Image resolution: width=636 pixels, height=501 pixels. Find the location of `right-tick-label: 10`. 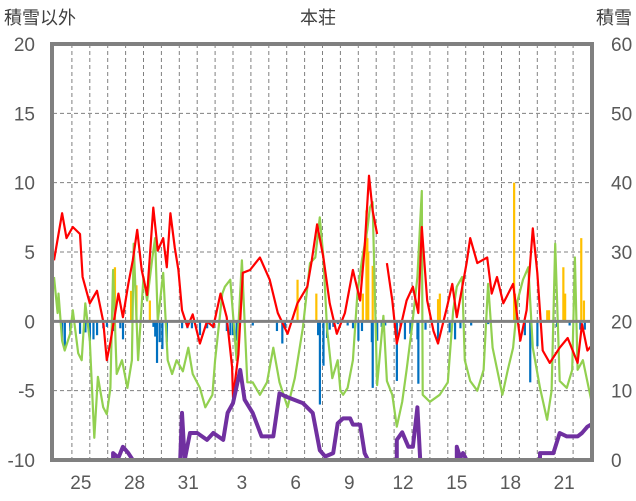

right-tick-label: 10 is located at coordinates (621, 392).